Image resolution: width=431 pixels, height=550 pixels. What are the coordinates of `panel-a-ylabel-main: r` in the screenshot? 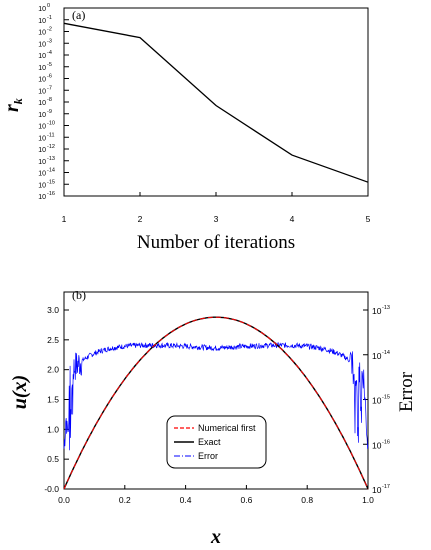 It's located at (12, 108).